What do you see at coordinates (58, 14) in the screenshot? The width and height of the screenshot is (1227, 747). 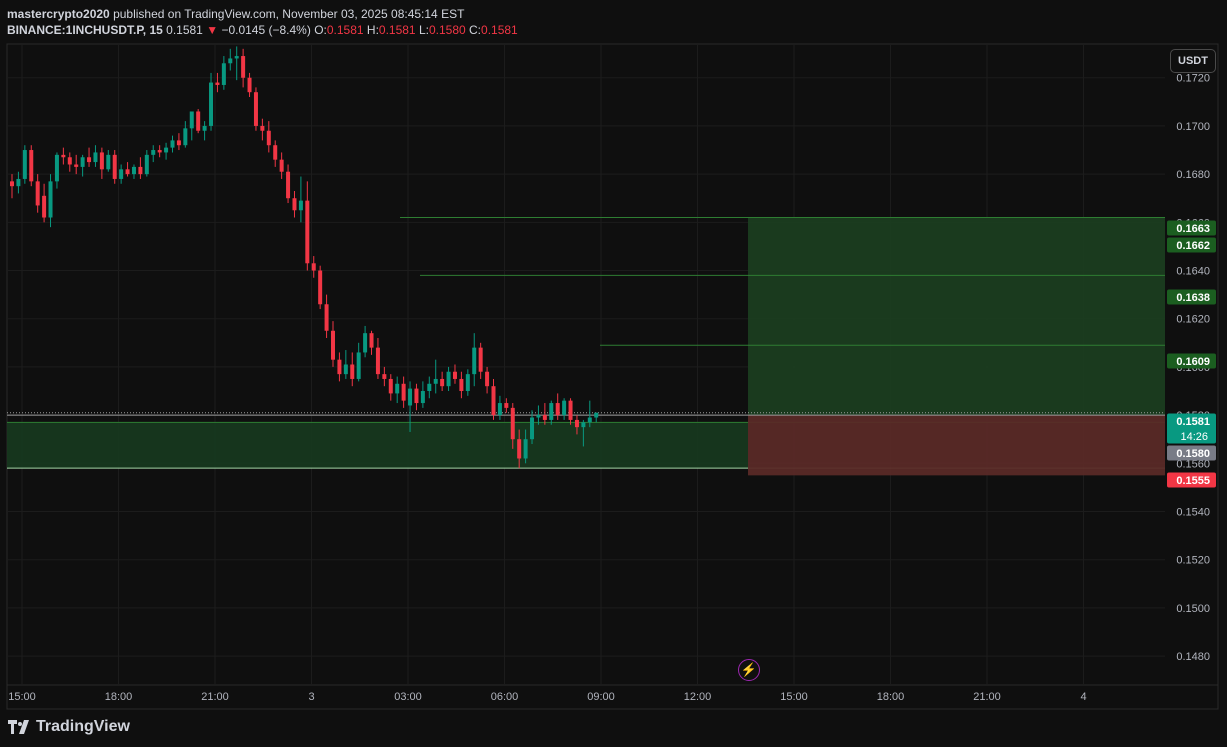 I see `publisher-name: mastercrypto2020` at bounding box center [58, 14].